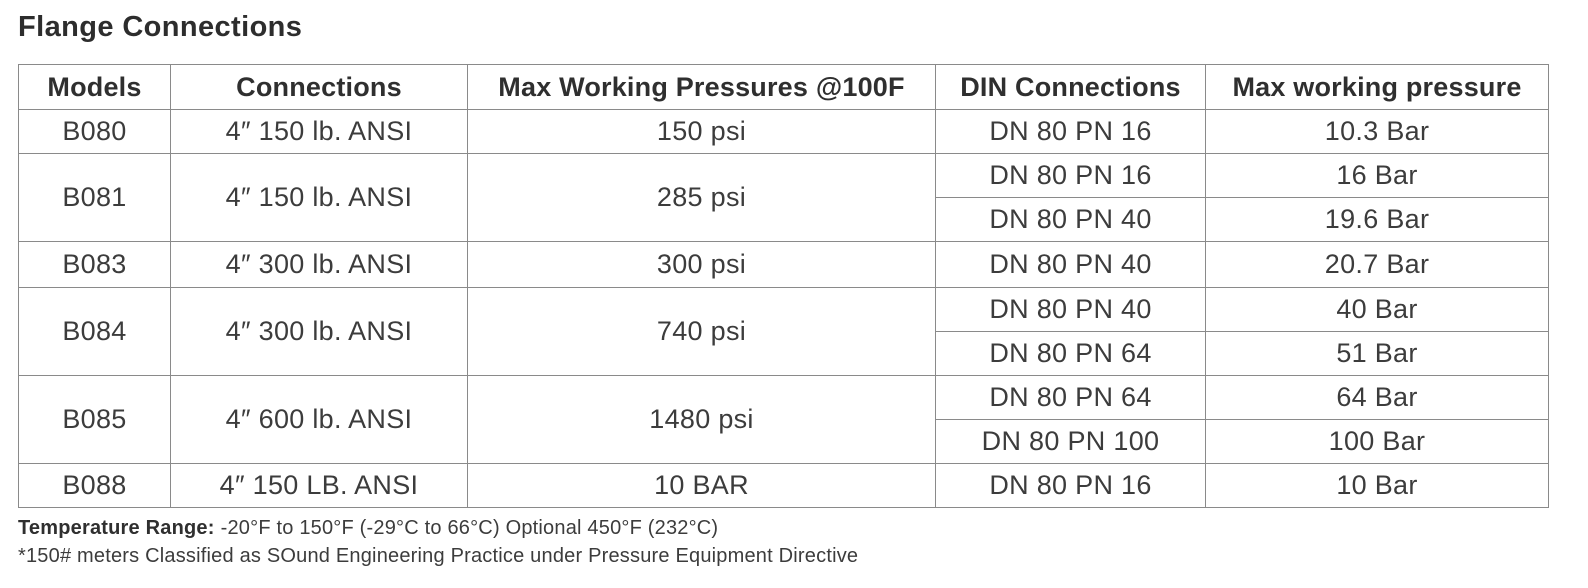 This screenshot has width=1588, height=588. Describe the element at coordinates (319, 87) in the screenshot. I see `header-connections: Connections` at that location.